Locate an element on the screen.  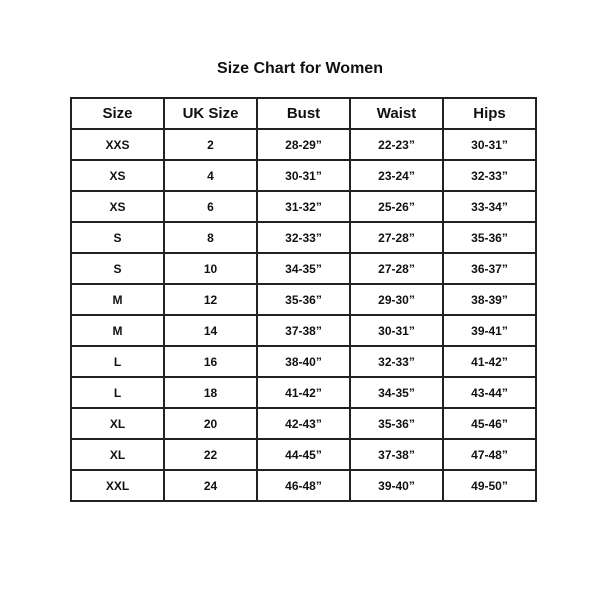
table-cell: 28-29” is located at coordinates (303, 144).